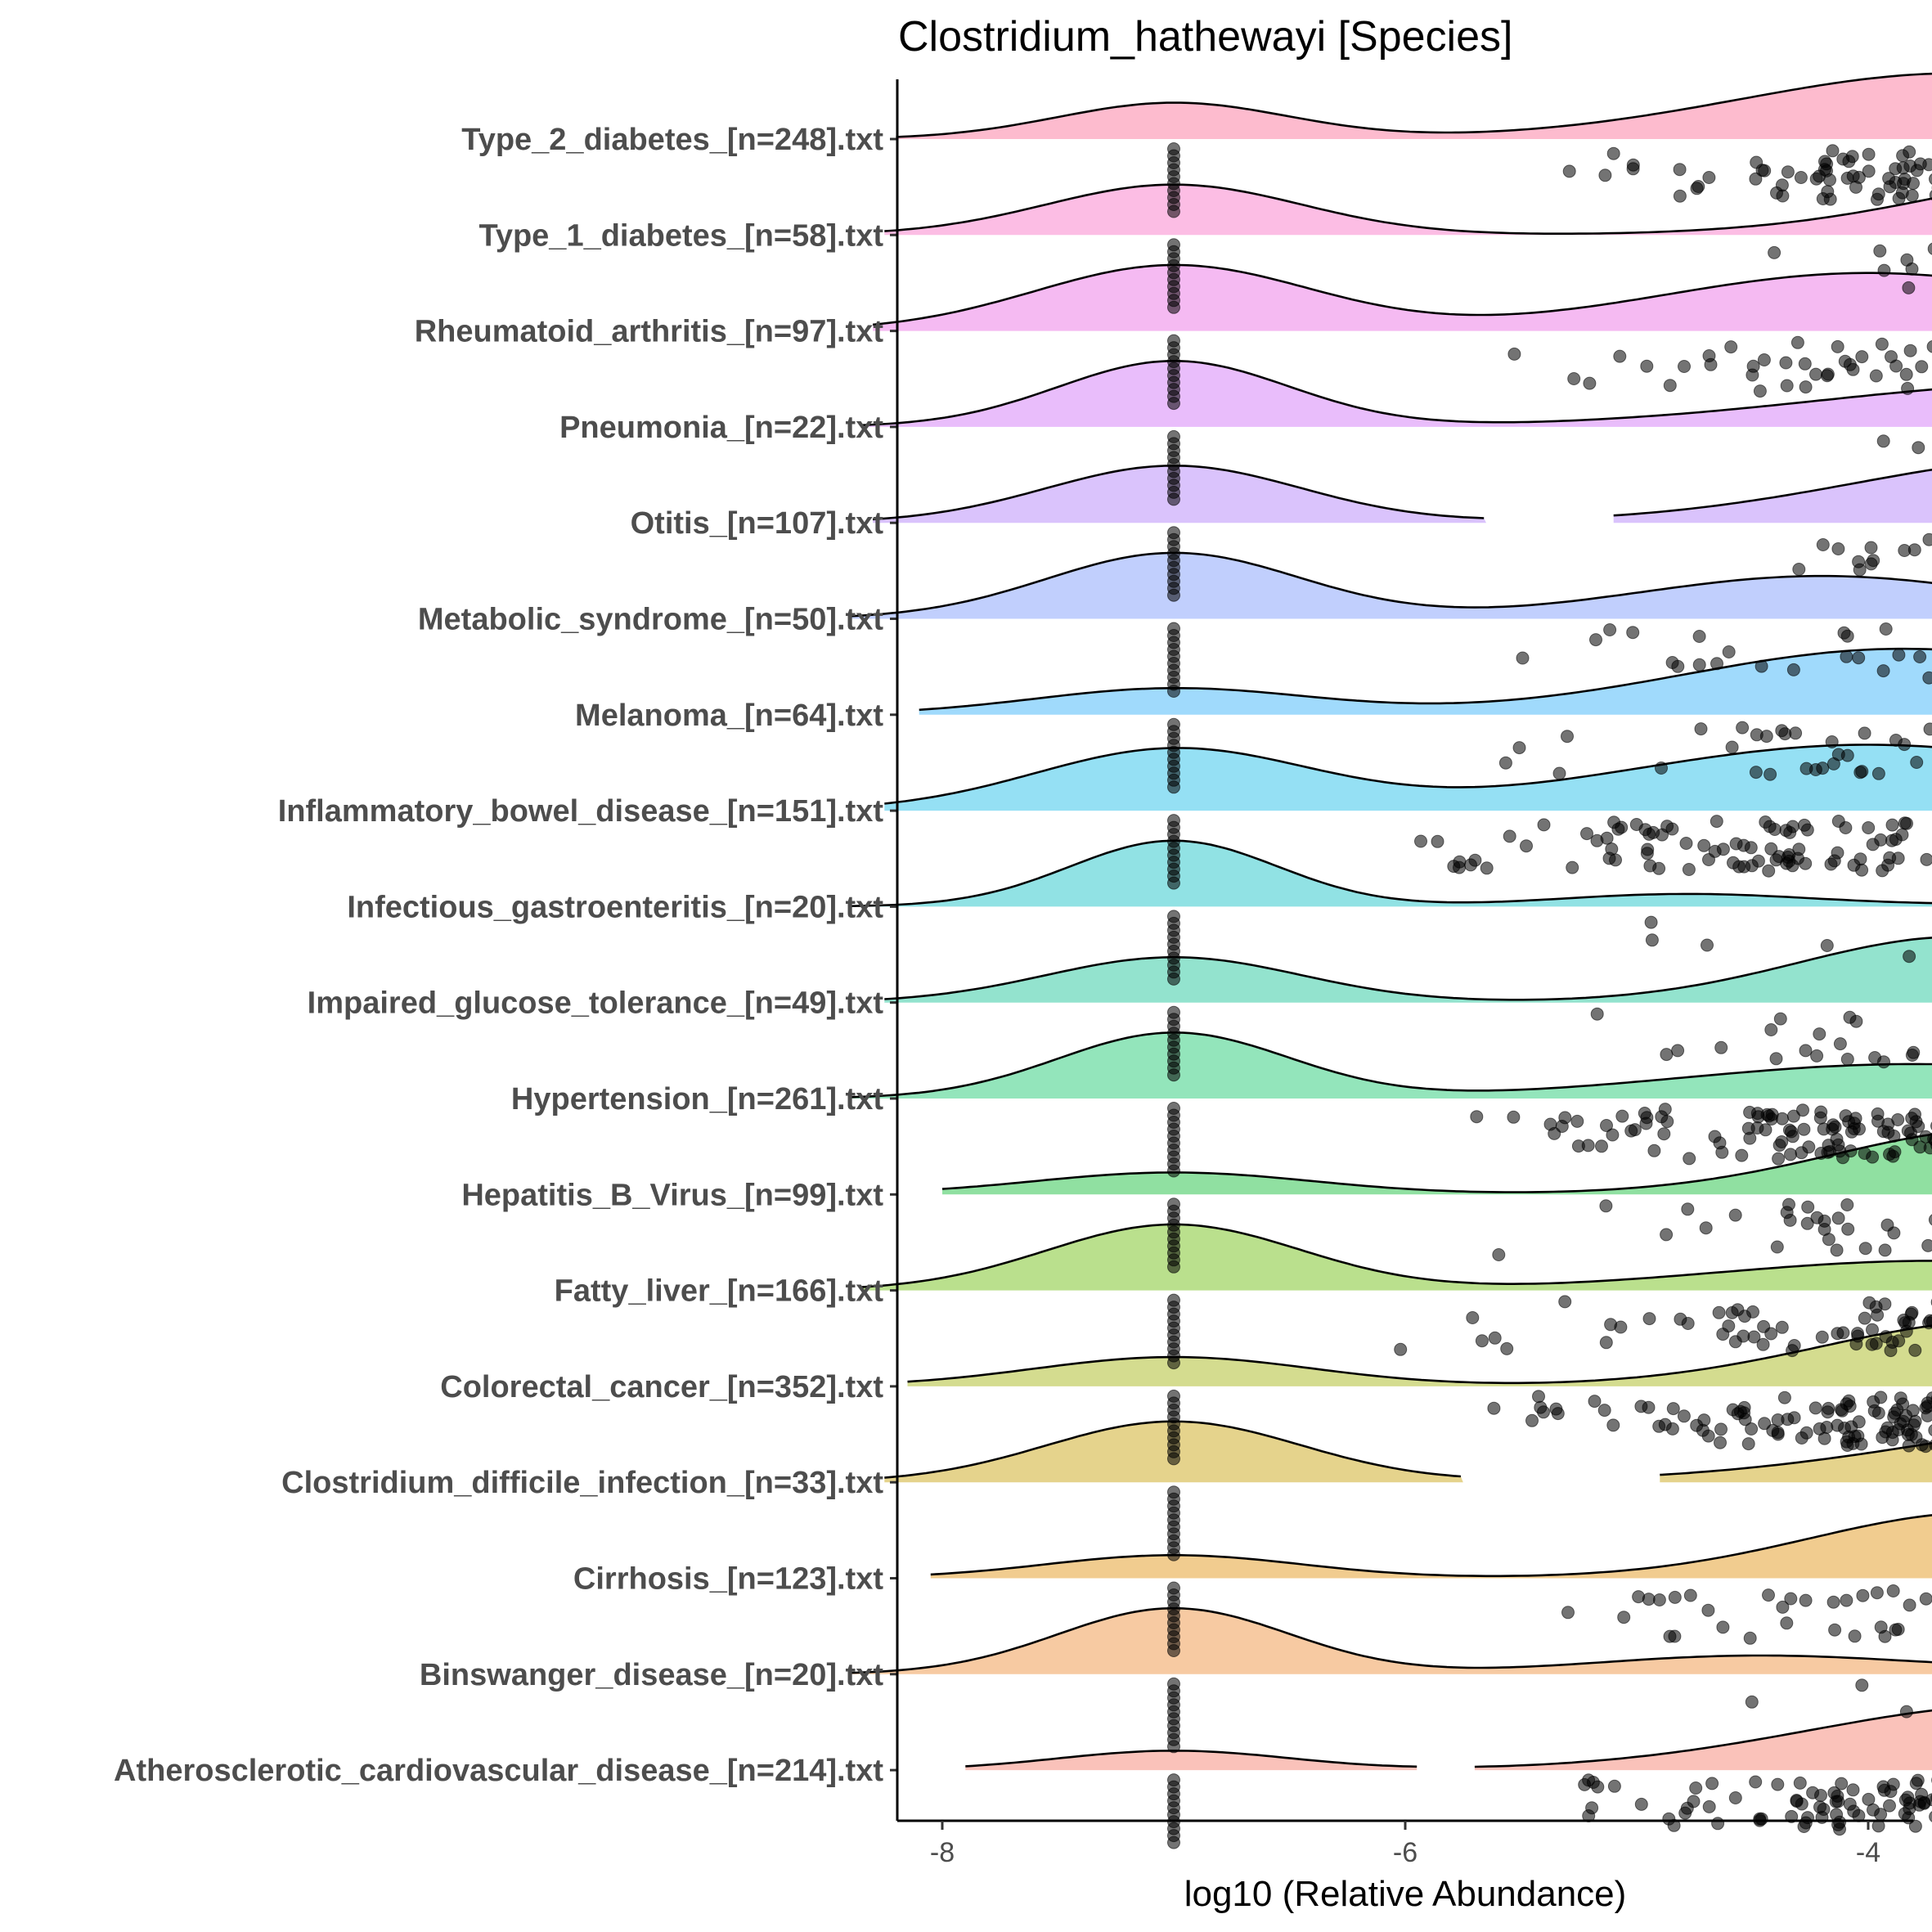  I want to click on category-label: Inflammatory_bowel_disease_[n=151].txt, so click(581, 812).